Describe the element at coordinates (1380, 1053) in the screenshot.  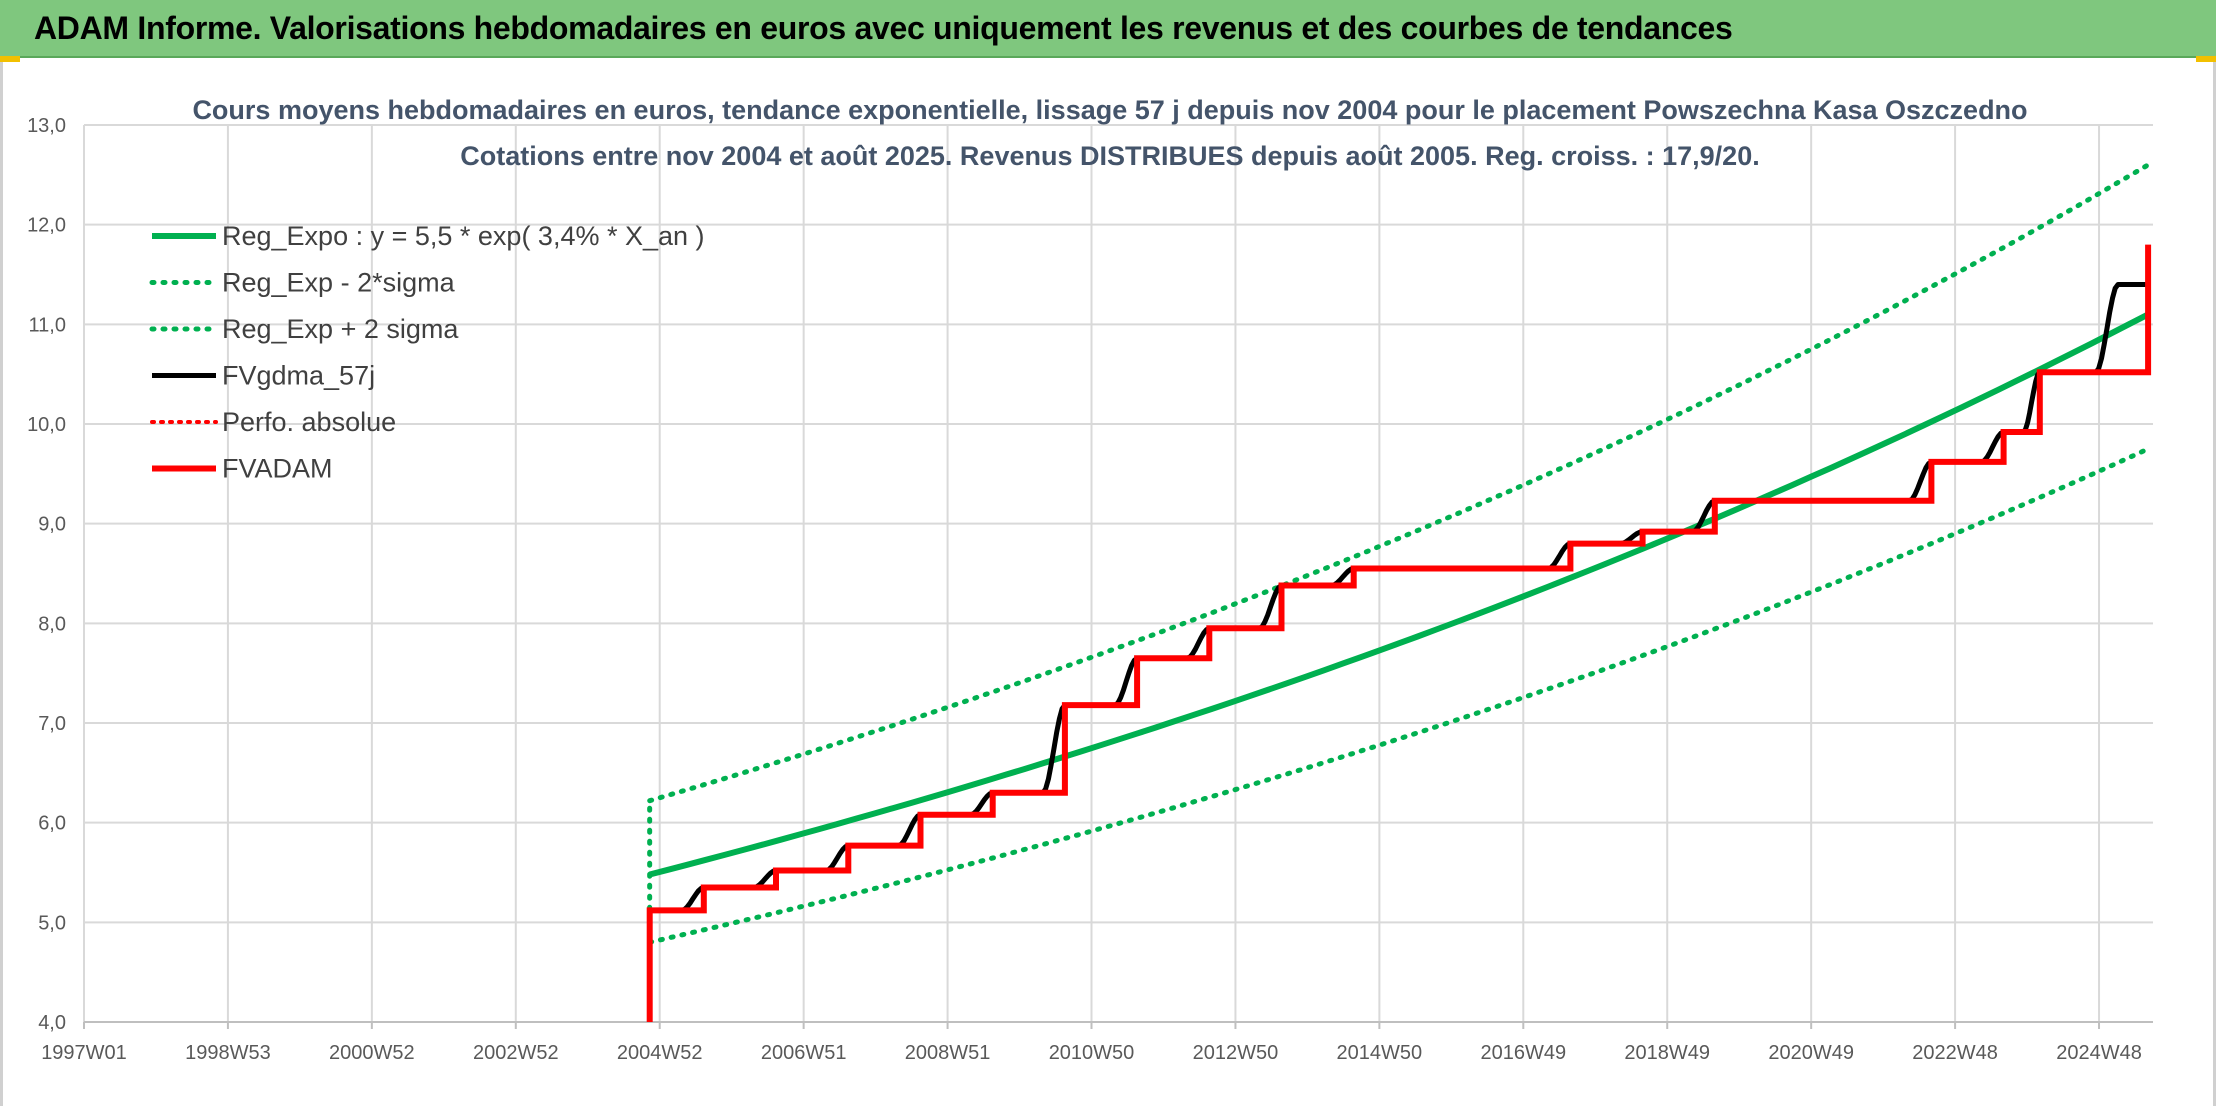
I see `x-tick-label: 2014W50` at that location.